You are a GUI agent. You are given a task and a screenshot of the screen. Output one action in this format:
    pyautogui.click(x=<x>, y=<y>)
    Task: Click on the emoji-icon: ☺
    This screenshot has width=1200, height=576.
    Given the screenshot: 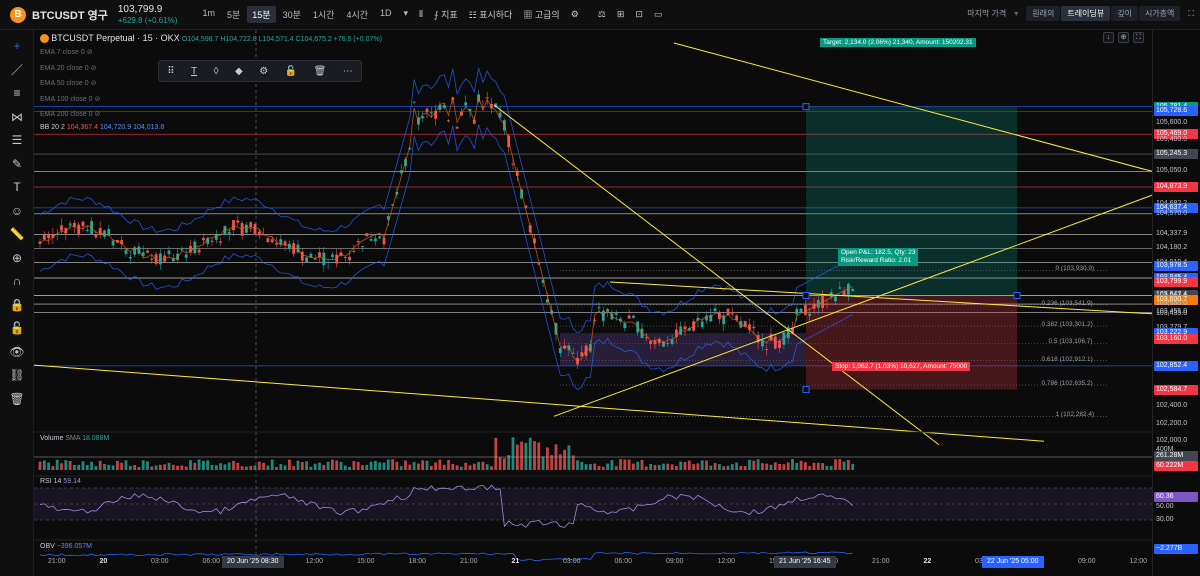 What is the action you would take?
    pyautogui.click(x=17, y=210)
    